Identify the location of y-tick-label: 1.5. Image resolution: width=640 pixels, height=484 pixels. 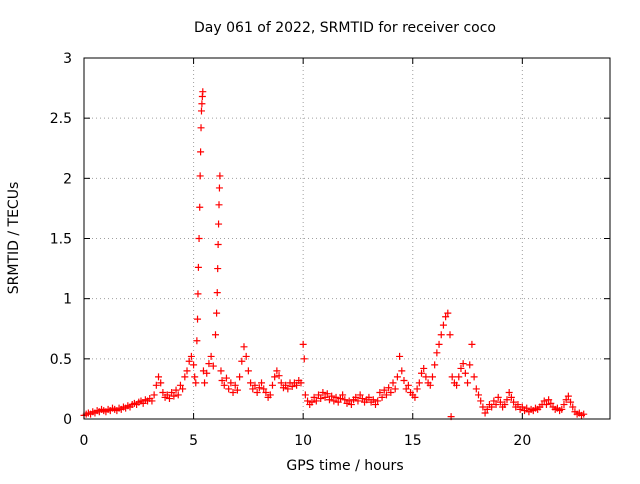
(61, 240).